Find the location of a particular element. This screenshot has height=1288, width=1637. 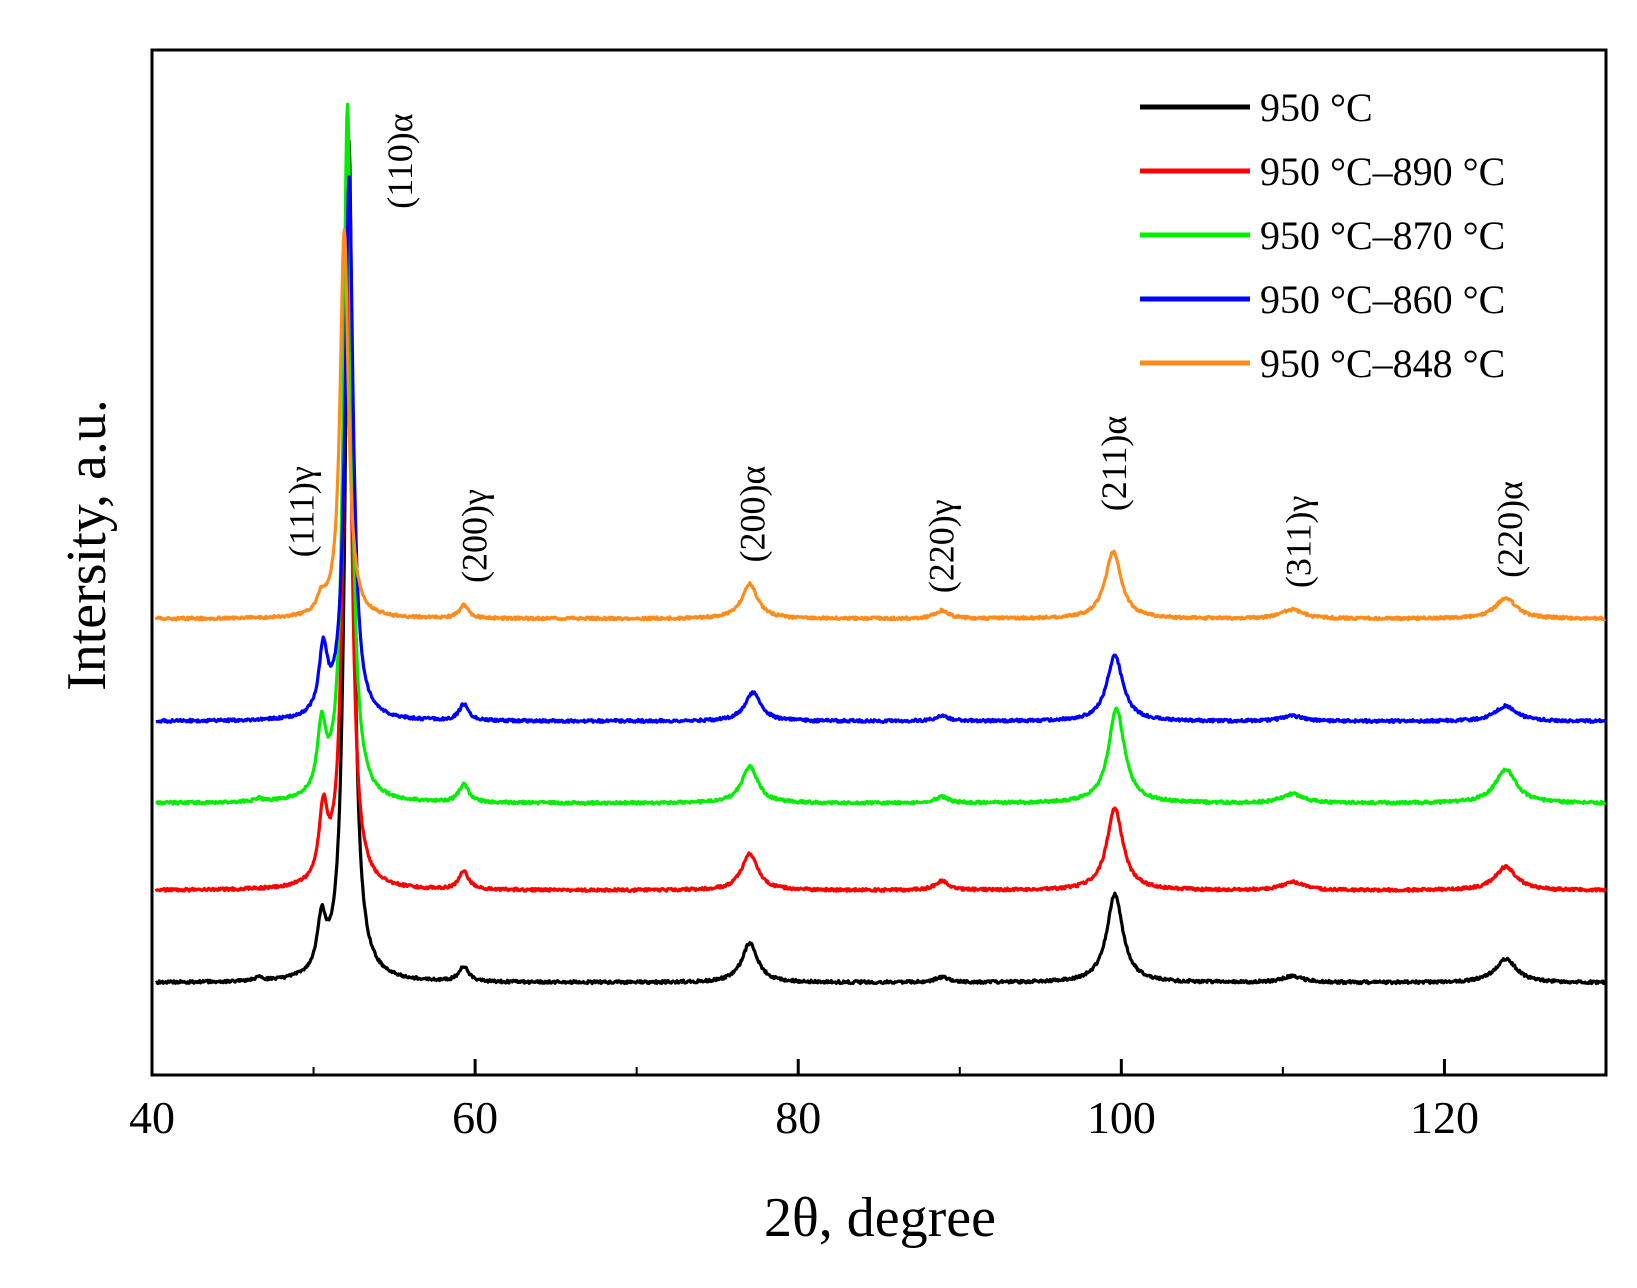

x-tick-label: 60 is located at coordinates (475, 1117).